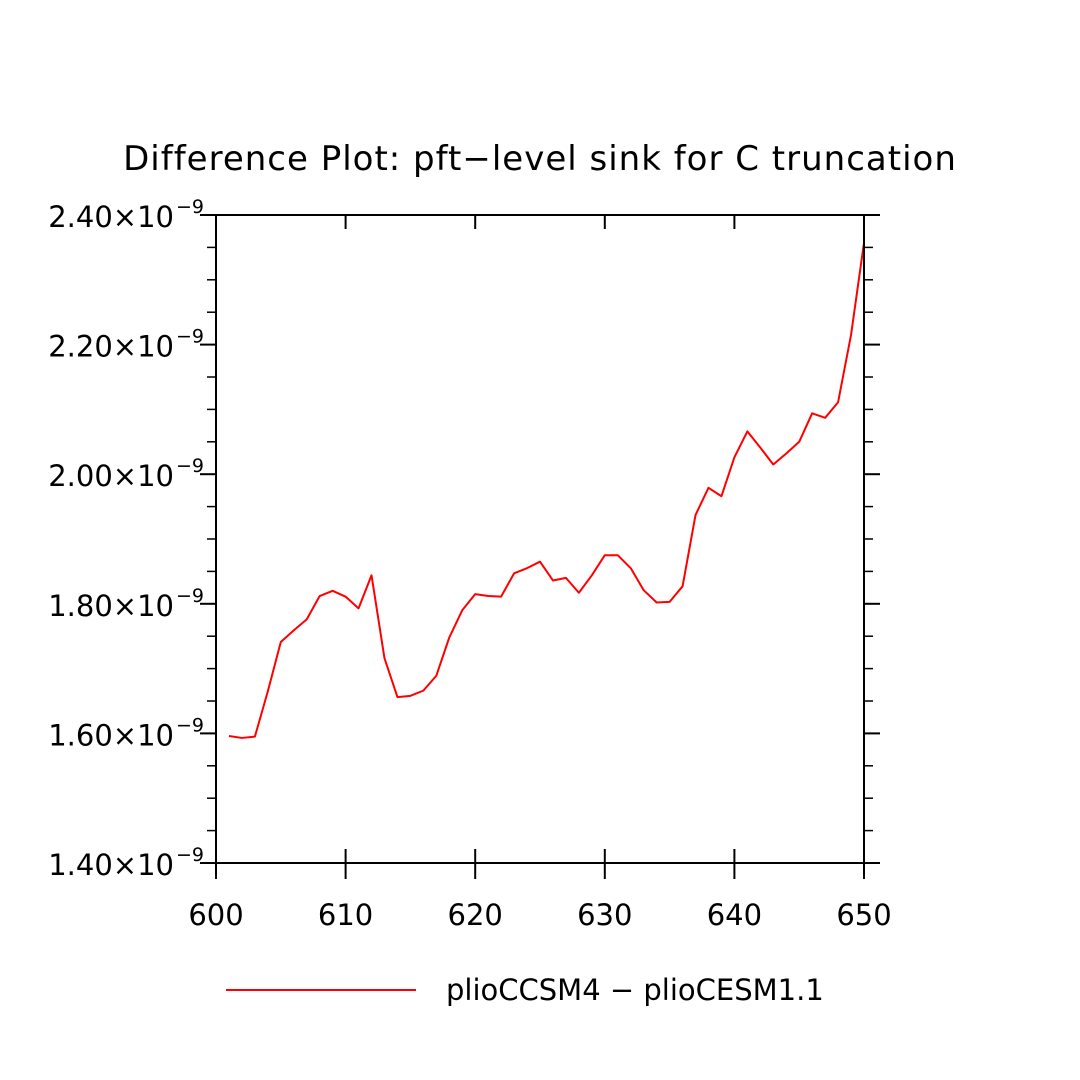  What do you see at coordinates (111, 347) in the screenshot?
I see `y-tick-label: 2.20×10` at bounding box center [111, 347].